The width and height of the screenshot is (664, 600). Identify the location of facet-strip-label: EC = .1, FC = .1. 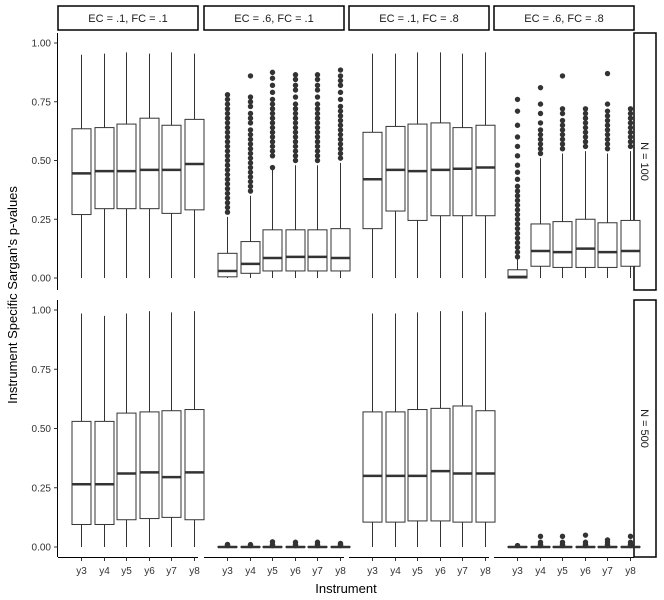
(127, 19).